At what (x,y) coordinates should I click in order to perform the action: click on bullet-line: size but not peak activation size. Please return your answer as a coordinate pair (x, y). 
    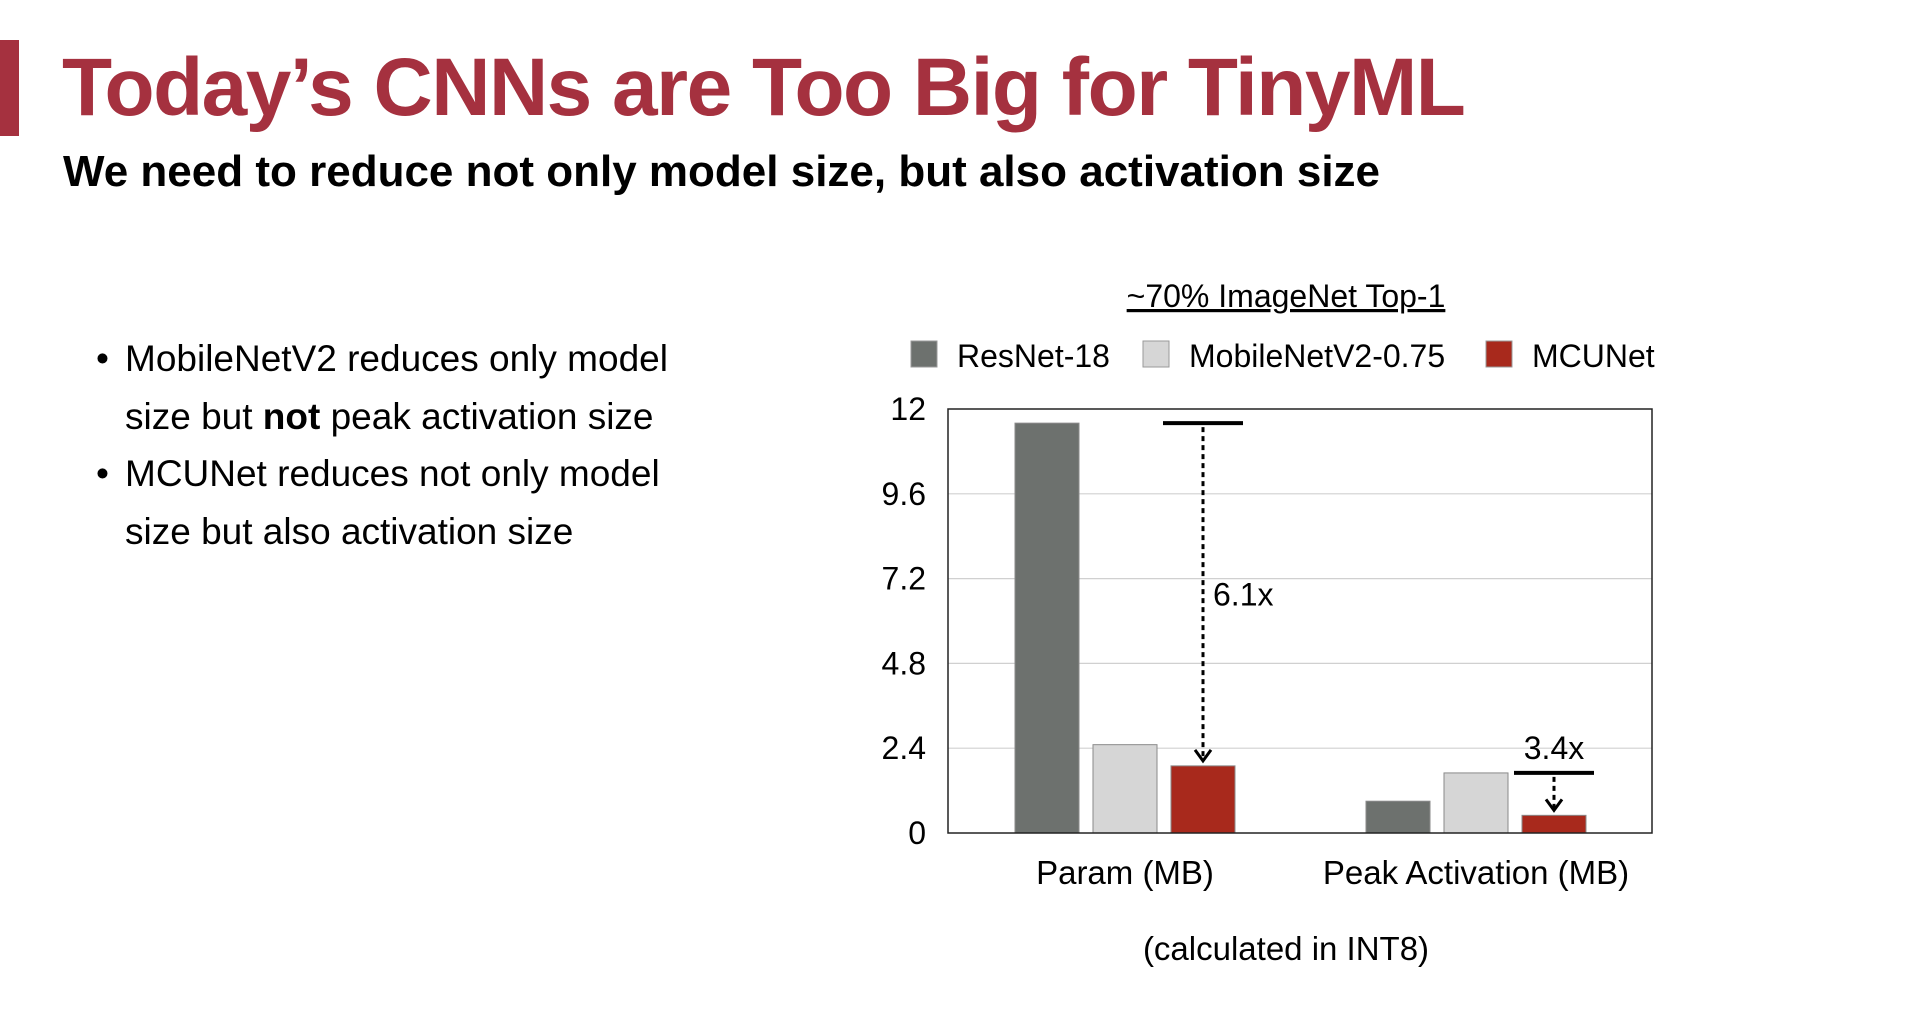
    Looking at the image, I should click on (460, 417).